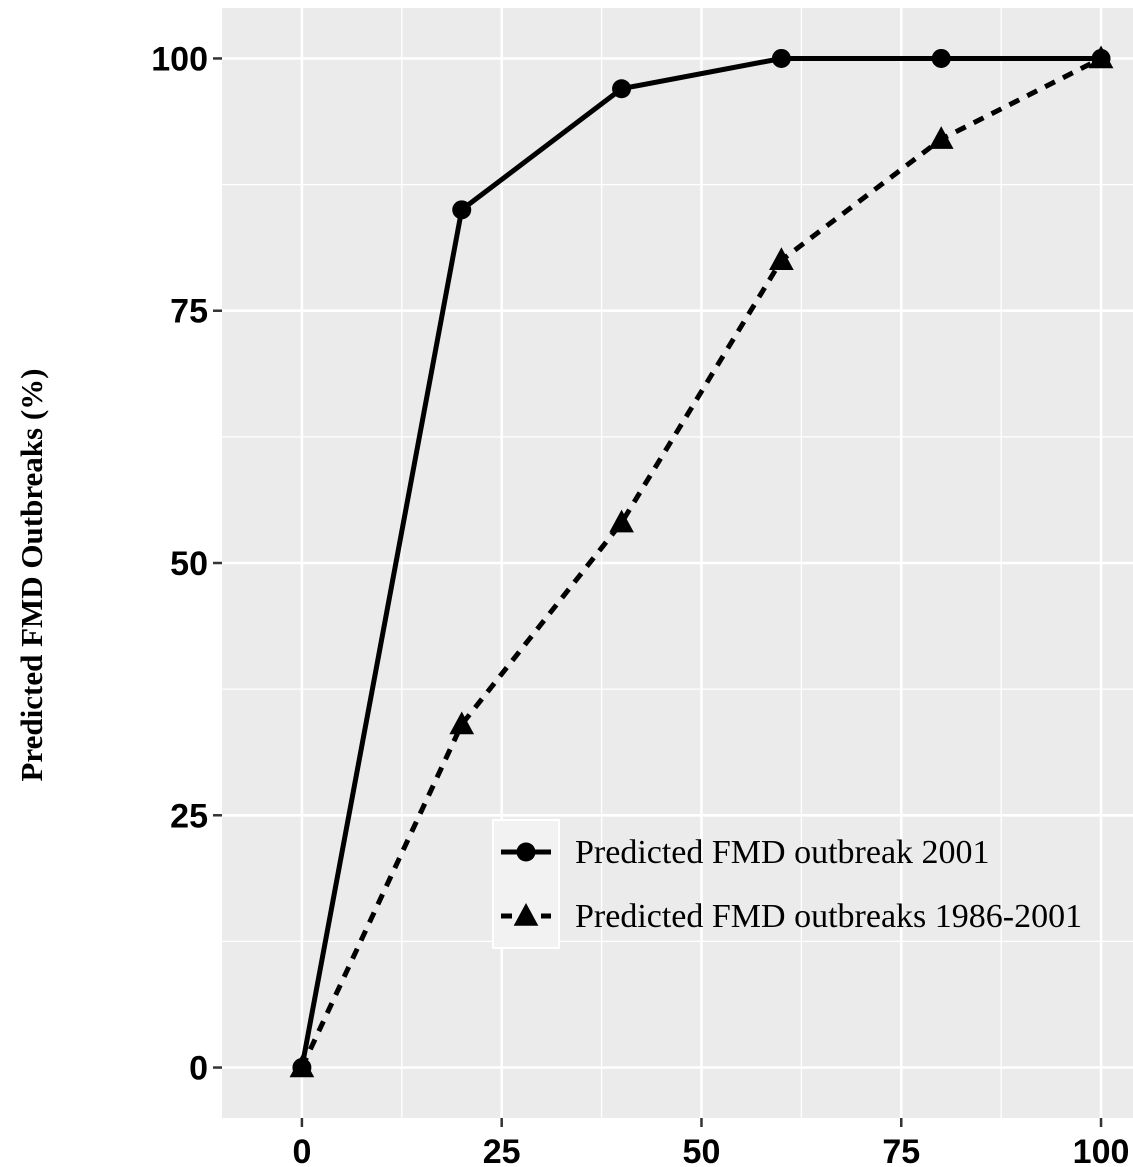  What do you see at coordinates (702, 1150) in the screenshot?
I see `x-tick-label: 50` at bounding box center [702, 1150].